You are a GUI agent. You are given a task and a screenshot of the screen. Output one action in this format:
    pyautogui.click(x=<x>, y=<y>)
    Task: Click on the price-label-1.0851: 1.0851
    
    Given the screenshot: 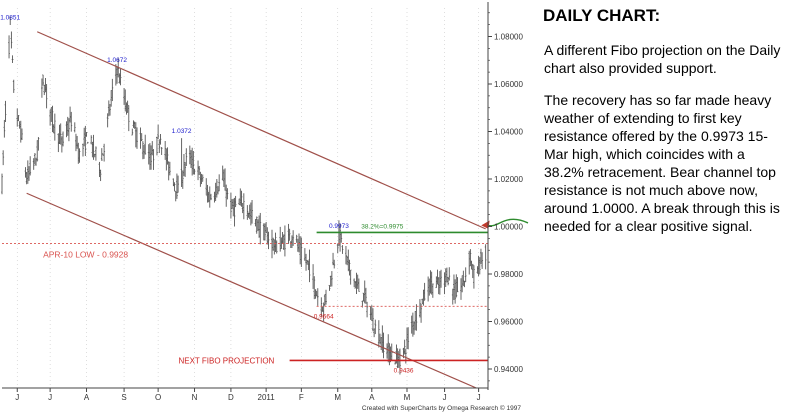 What is the action you would take?
    pyautogui.click(x=10, y=17)
    